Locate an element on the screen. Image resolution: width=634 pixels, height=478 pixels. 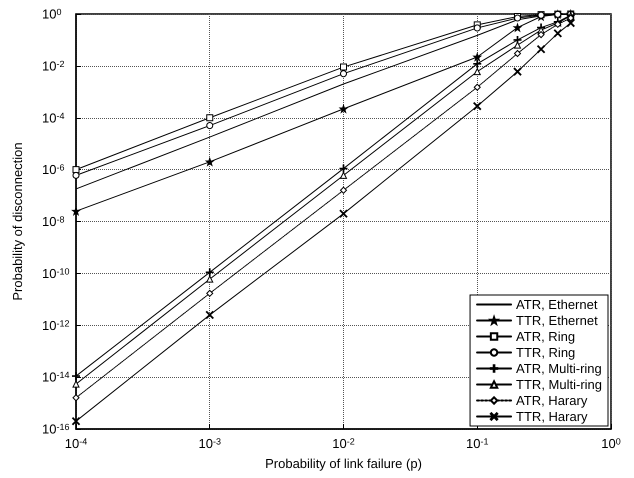
legend-label: TTR, Harary is located at coordinates (552, 416).